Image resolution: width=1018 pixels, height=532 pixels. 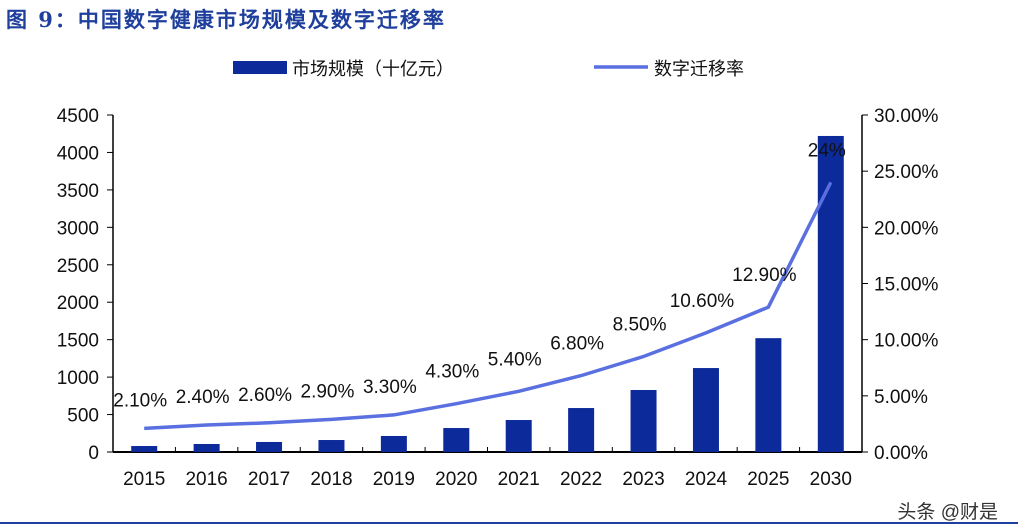 What do you see at coordinates (331, 479) in the screenshot?
I see `x-tick-label: 2018` at bounding box center [331, 479].